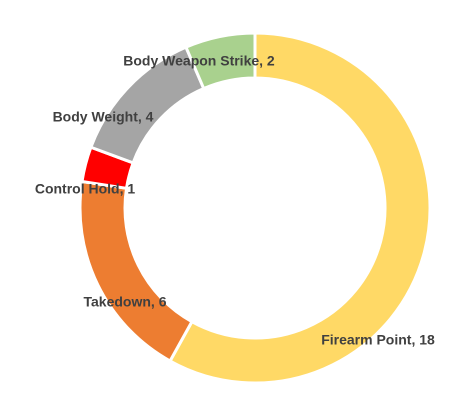 The image size is (470, 410). Describe the element at coordinates (378, 340) in the screenshot. I see `data-label: Firearm Point, 18` at that location.